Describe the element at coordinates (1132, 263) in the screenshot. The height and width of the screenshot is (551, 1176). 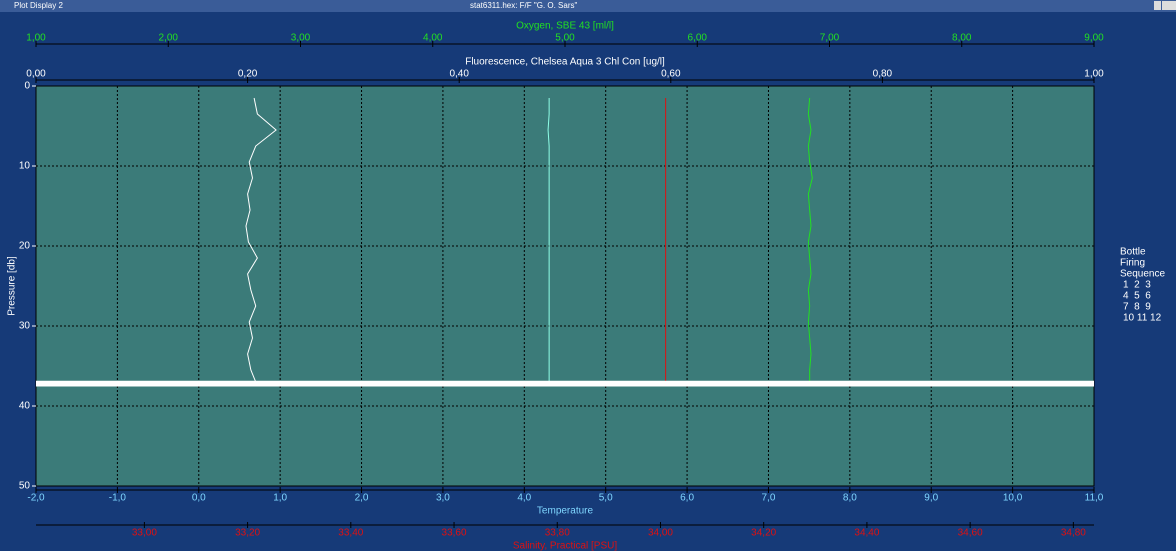
I see `legend-title: Firing` at that location.